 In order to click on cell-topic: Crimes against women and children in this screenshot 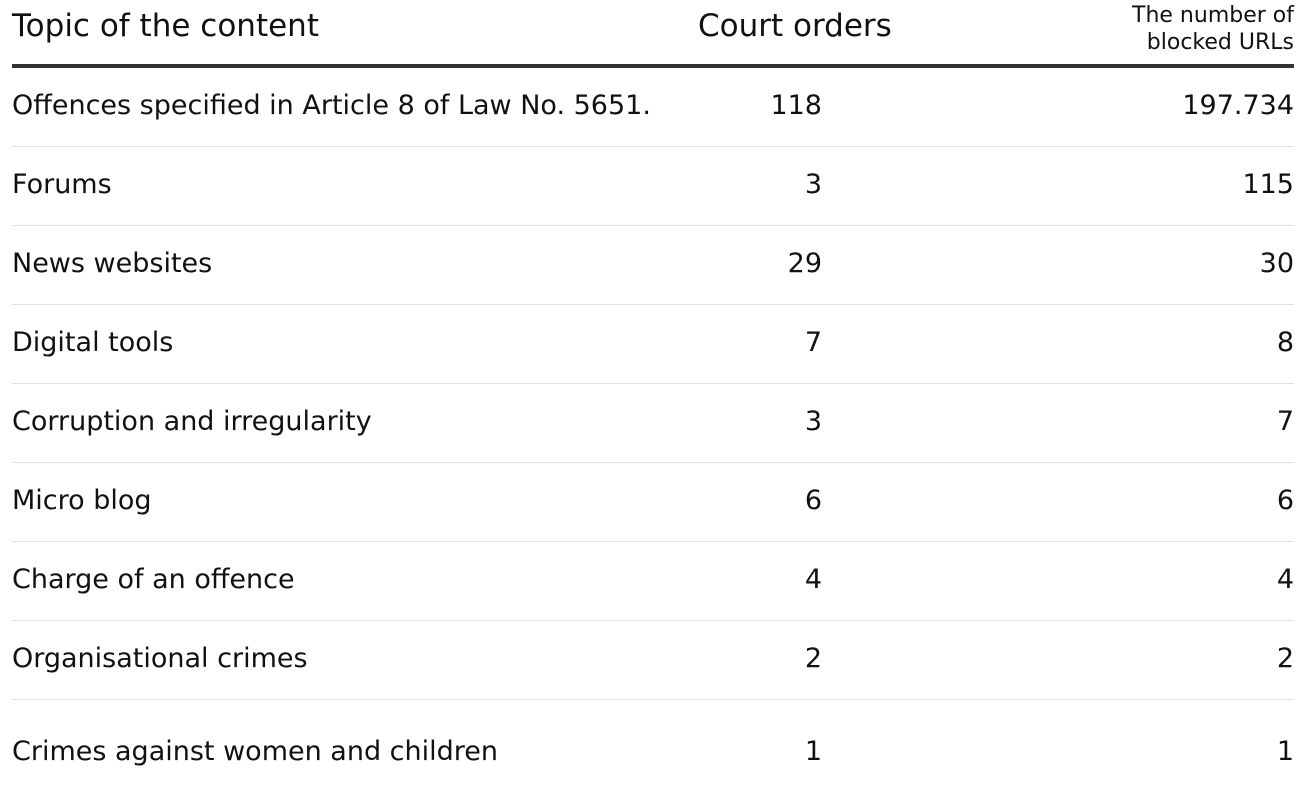, I will do `click(255, 751)`.